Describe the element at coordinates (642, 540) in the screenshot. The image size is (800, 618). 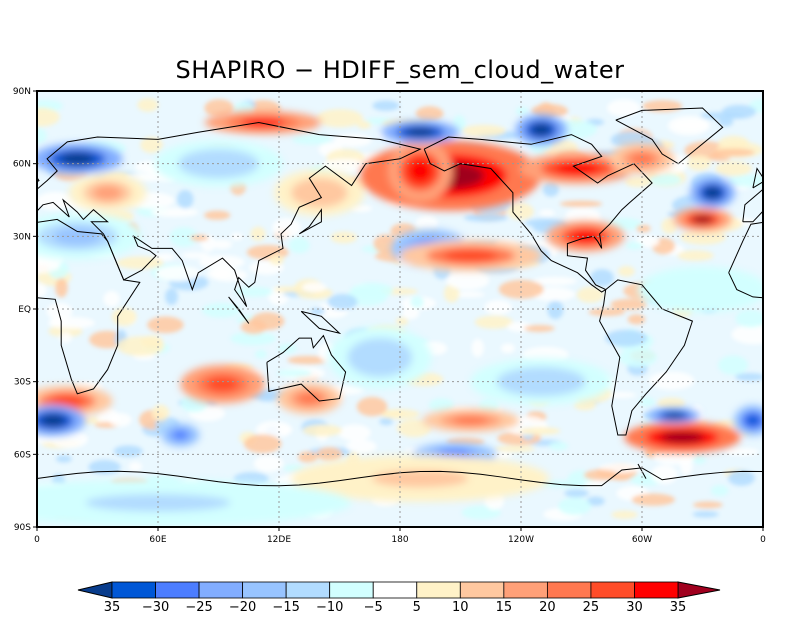
I see `x-tick-label: 60W` at that location.